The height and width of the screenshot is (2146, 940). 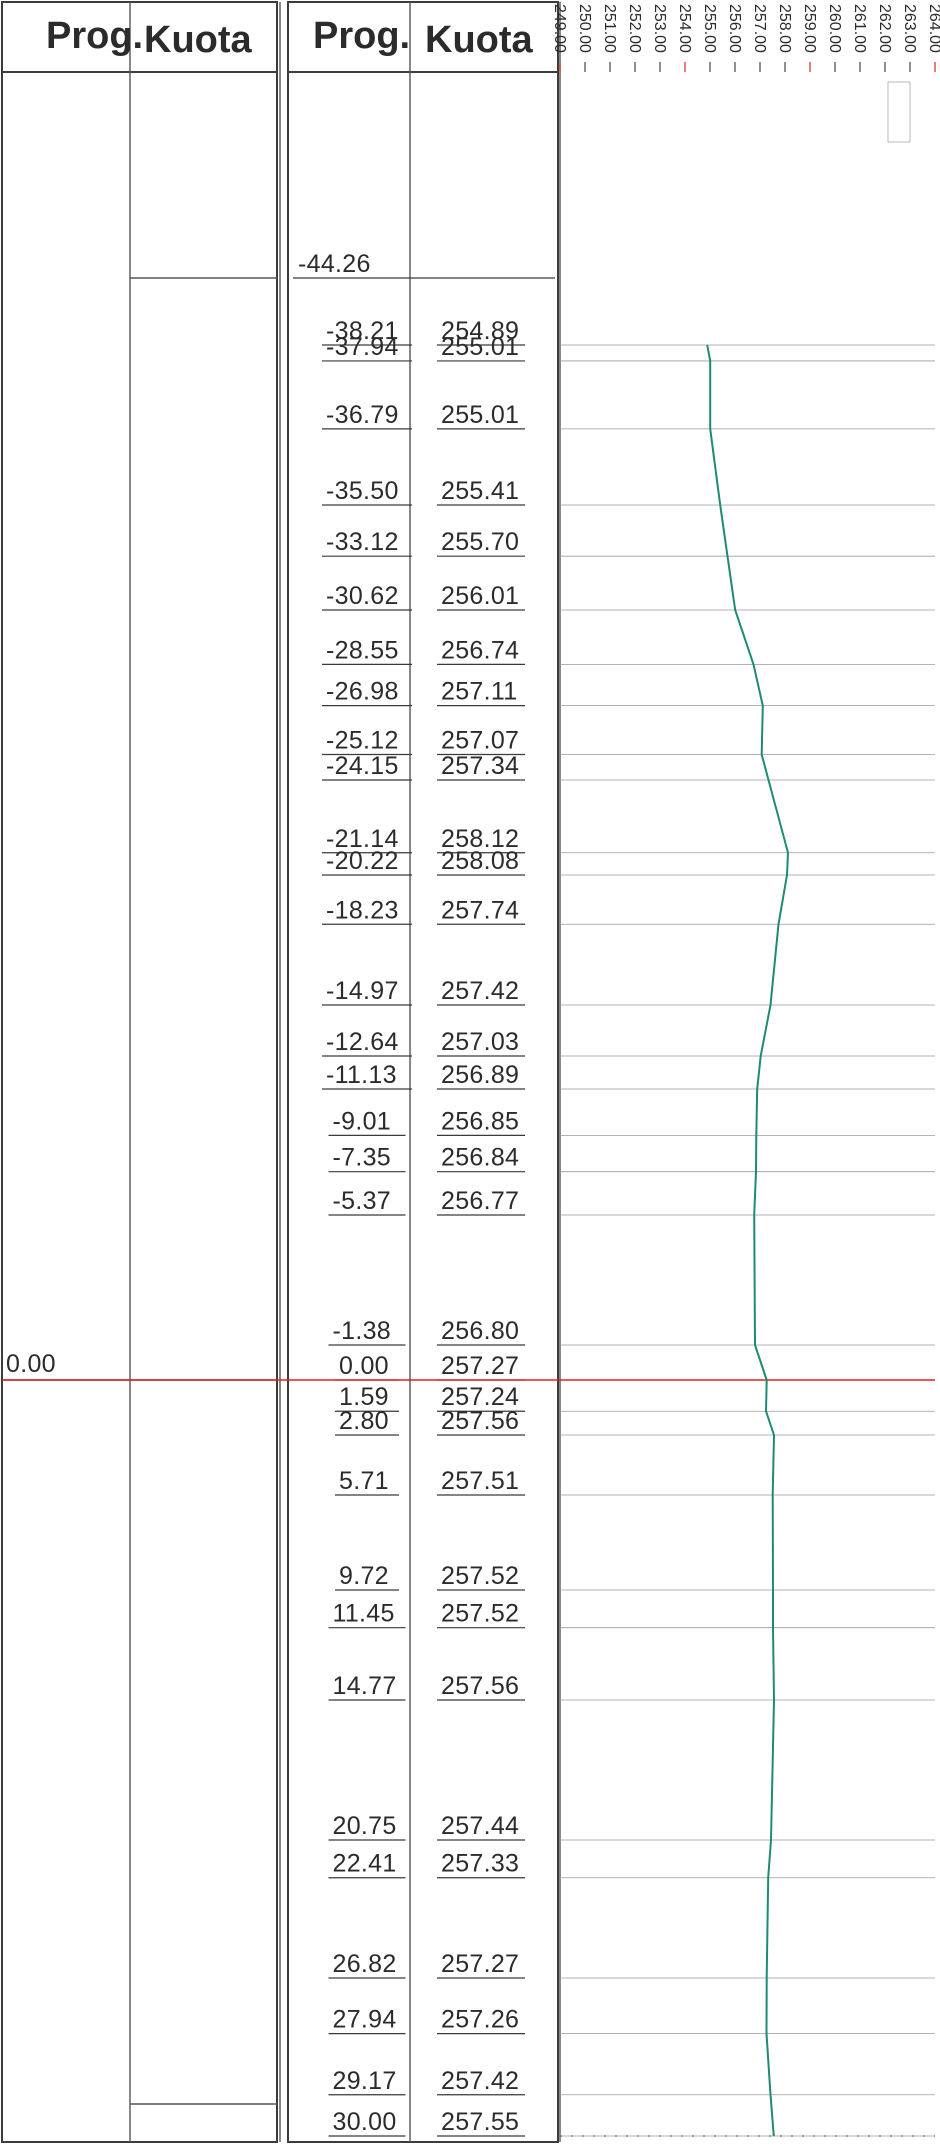 I want to click on station-kuota-label: 257.74, so click(x=480, y=910).